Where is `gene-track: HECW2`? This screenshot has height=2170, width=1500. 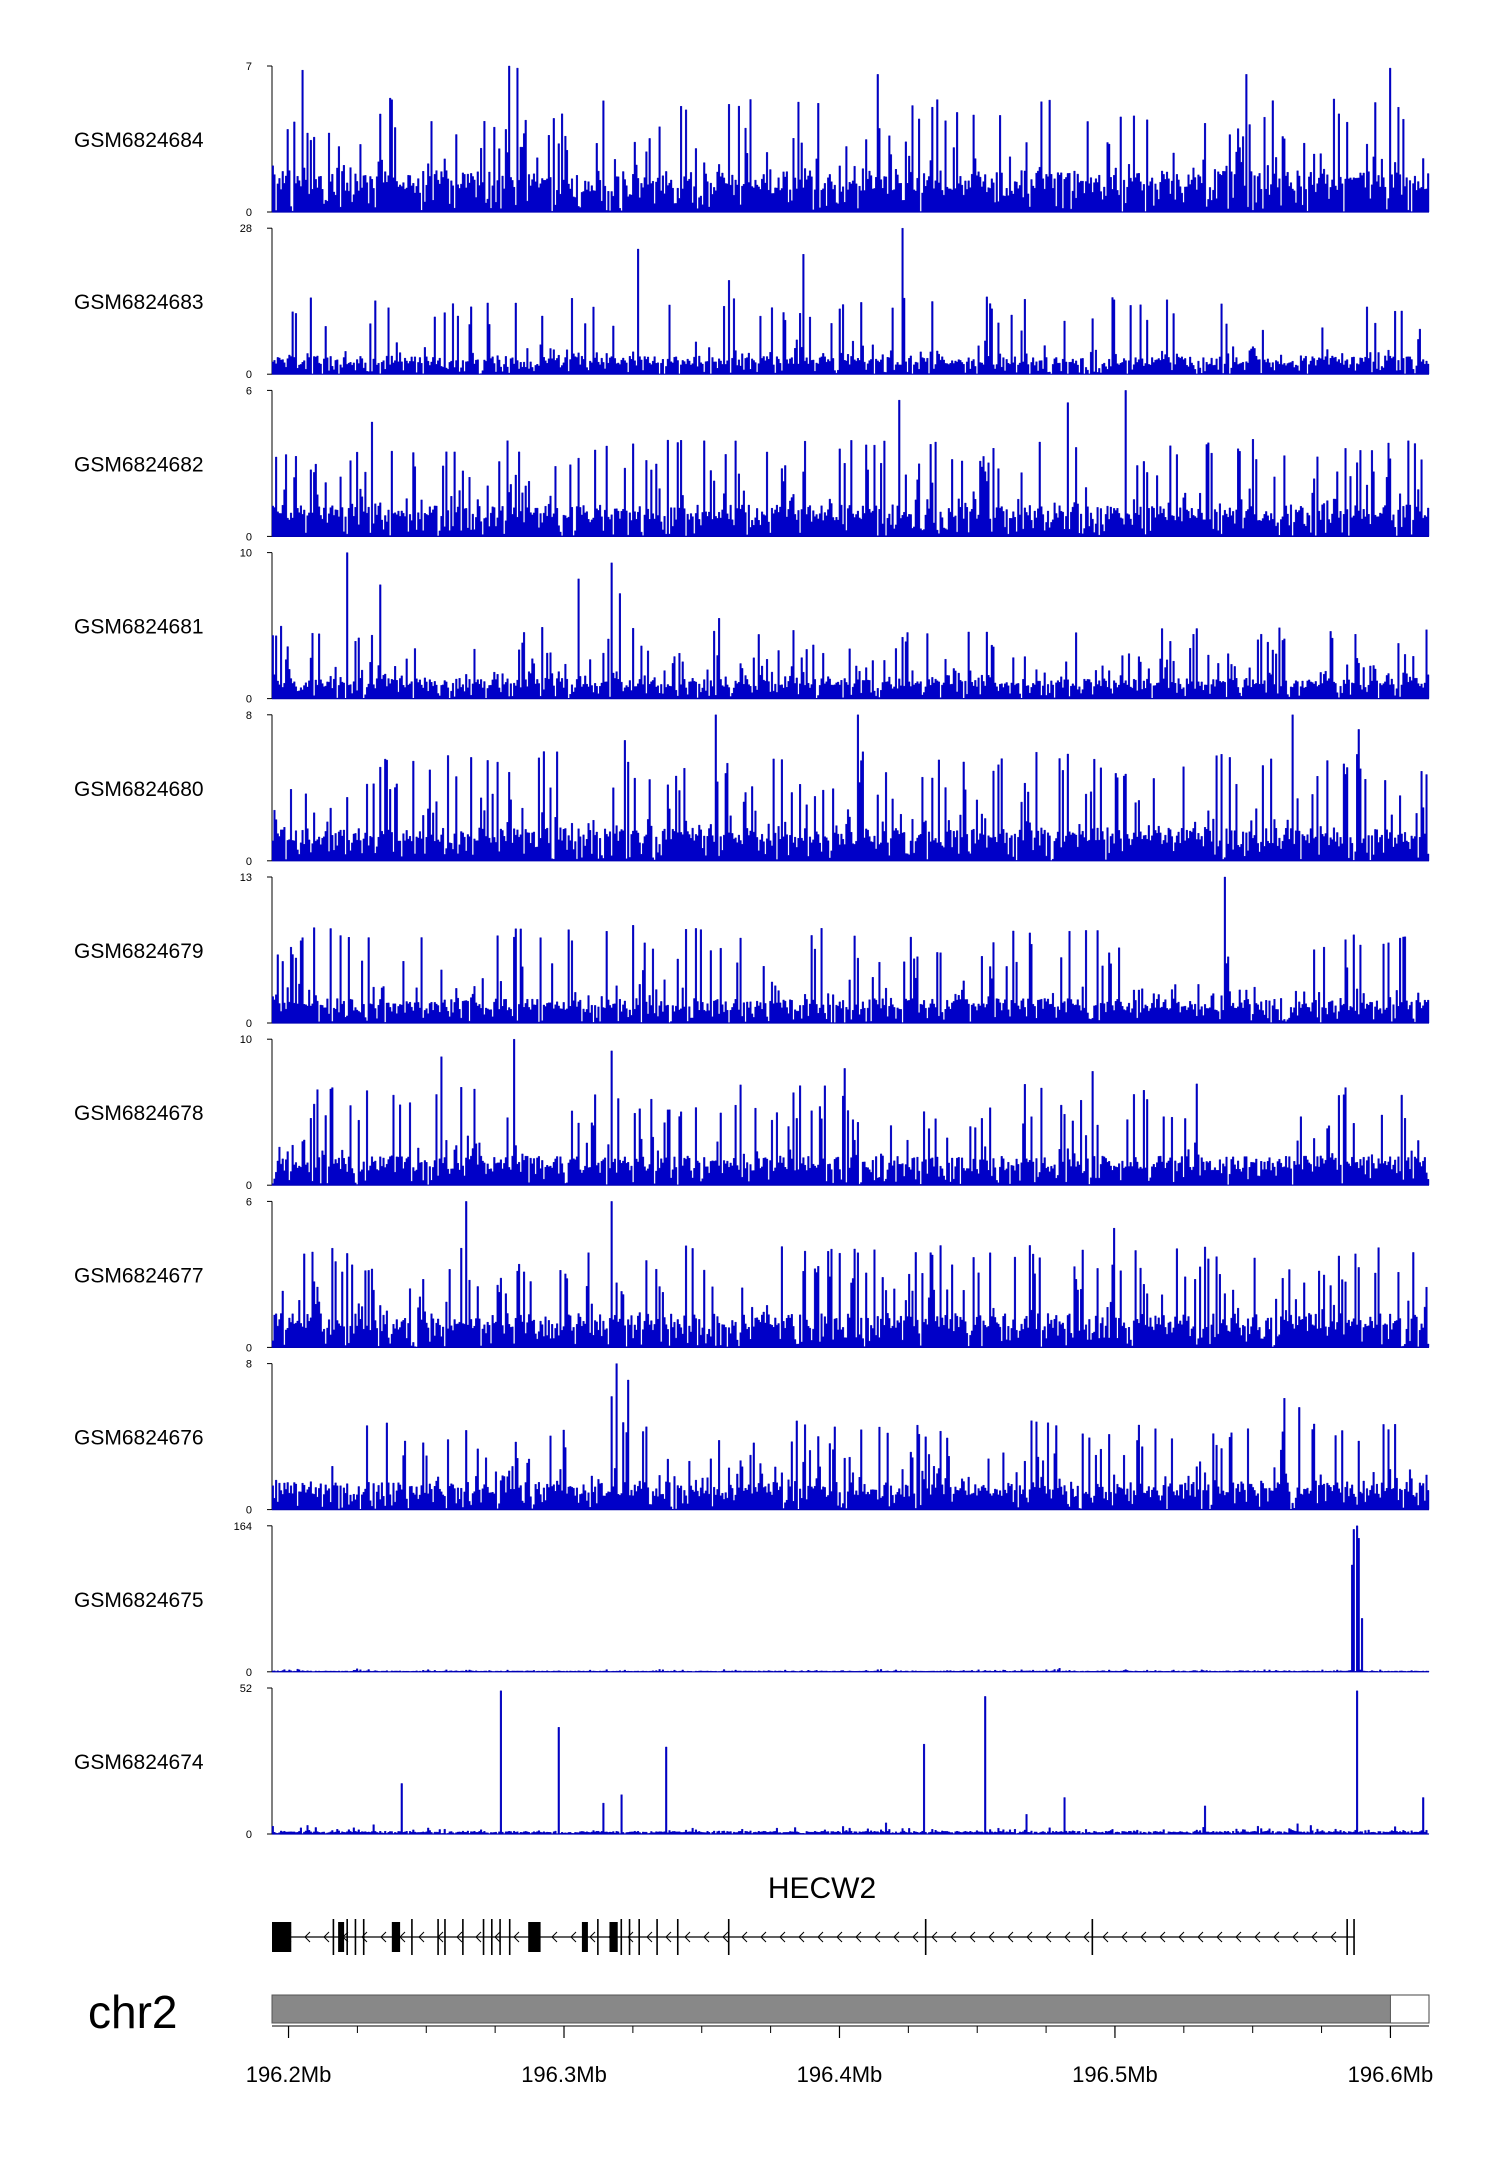 gene-track: HECW2 is located at coordinates (813, 1913).